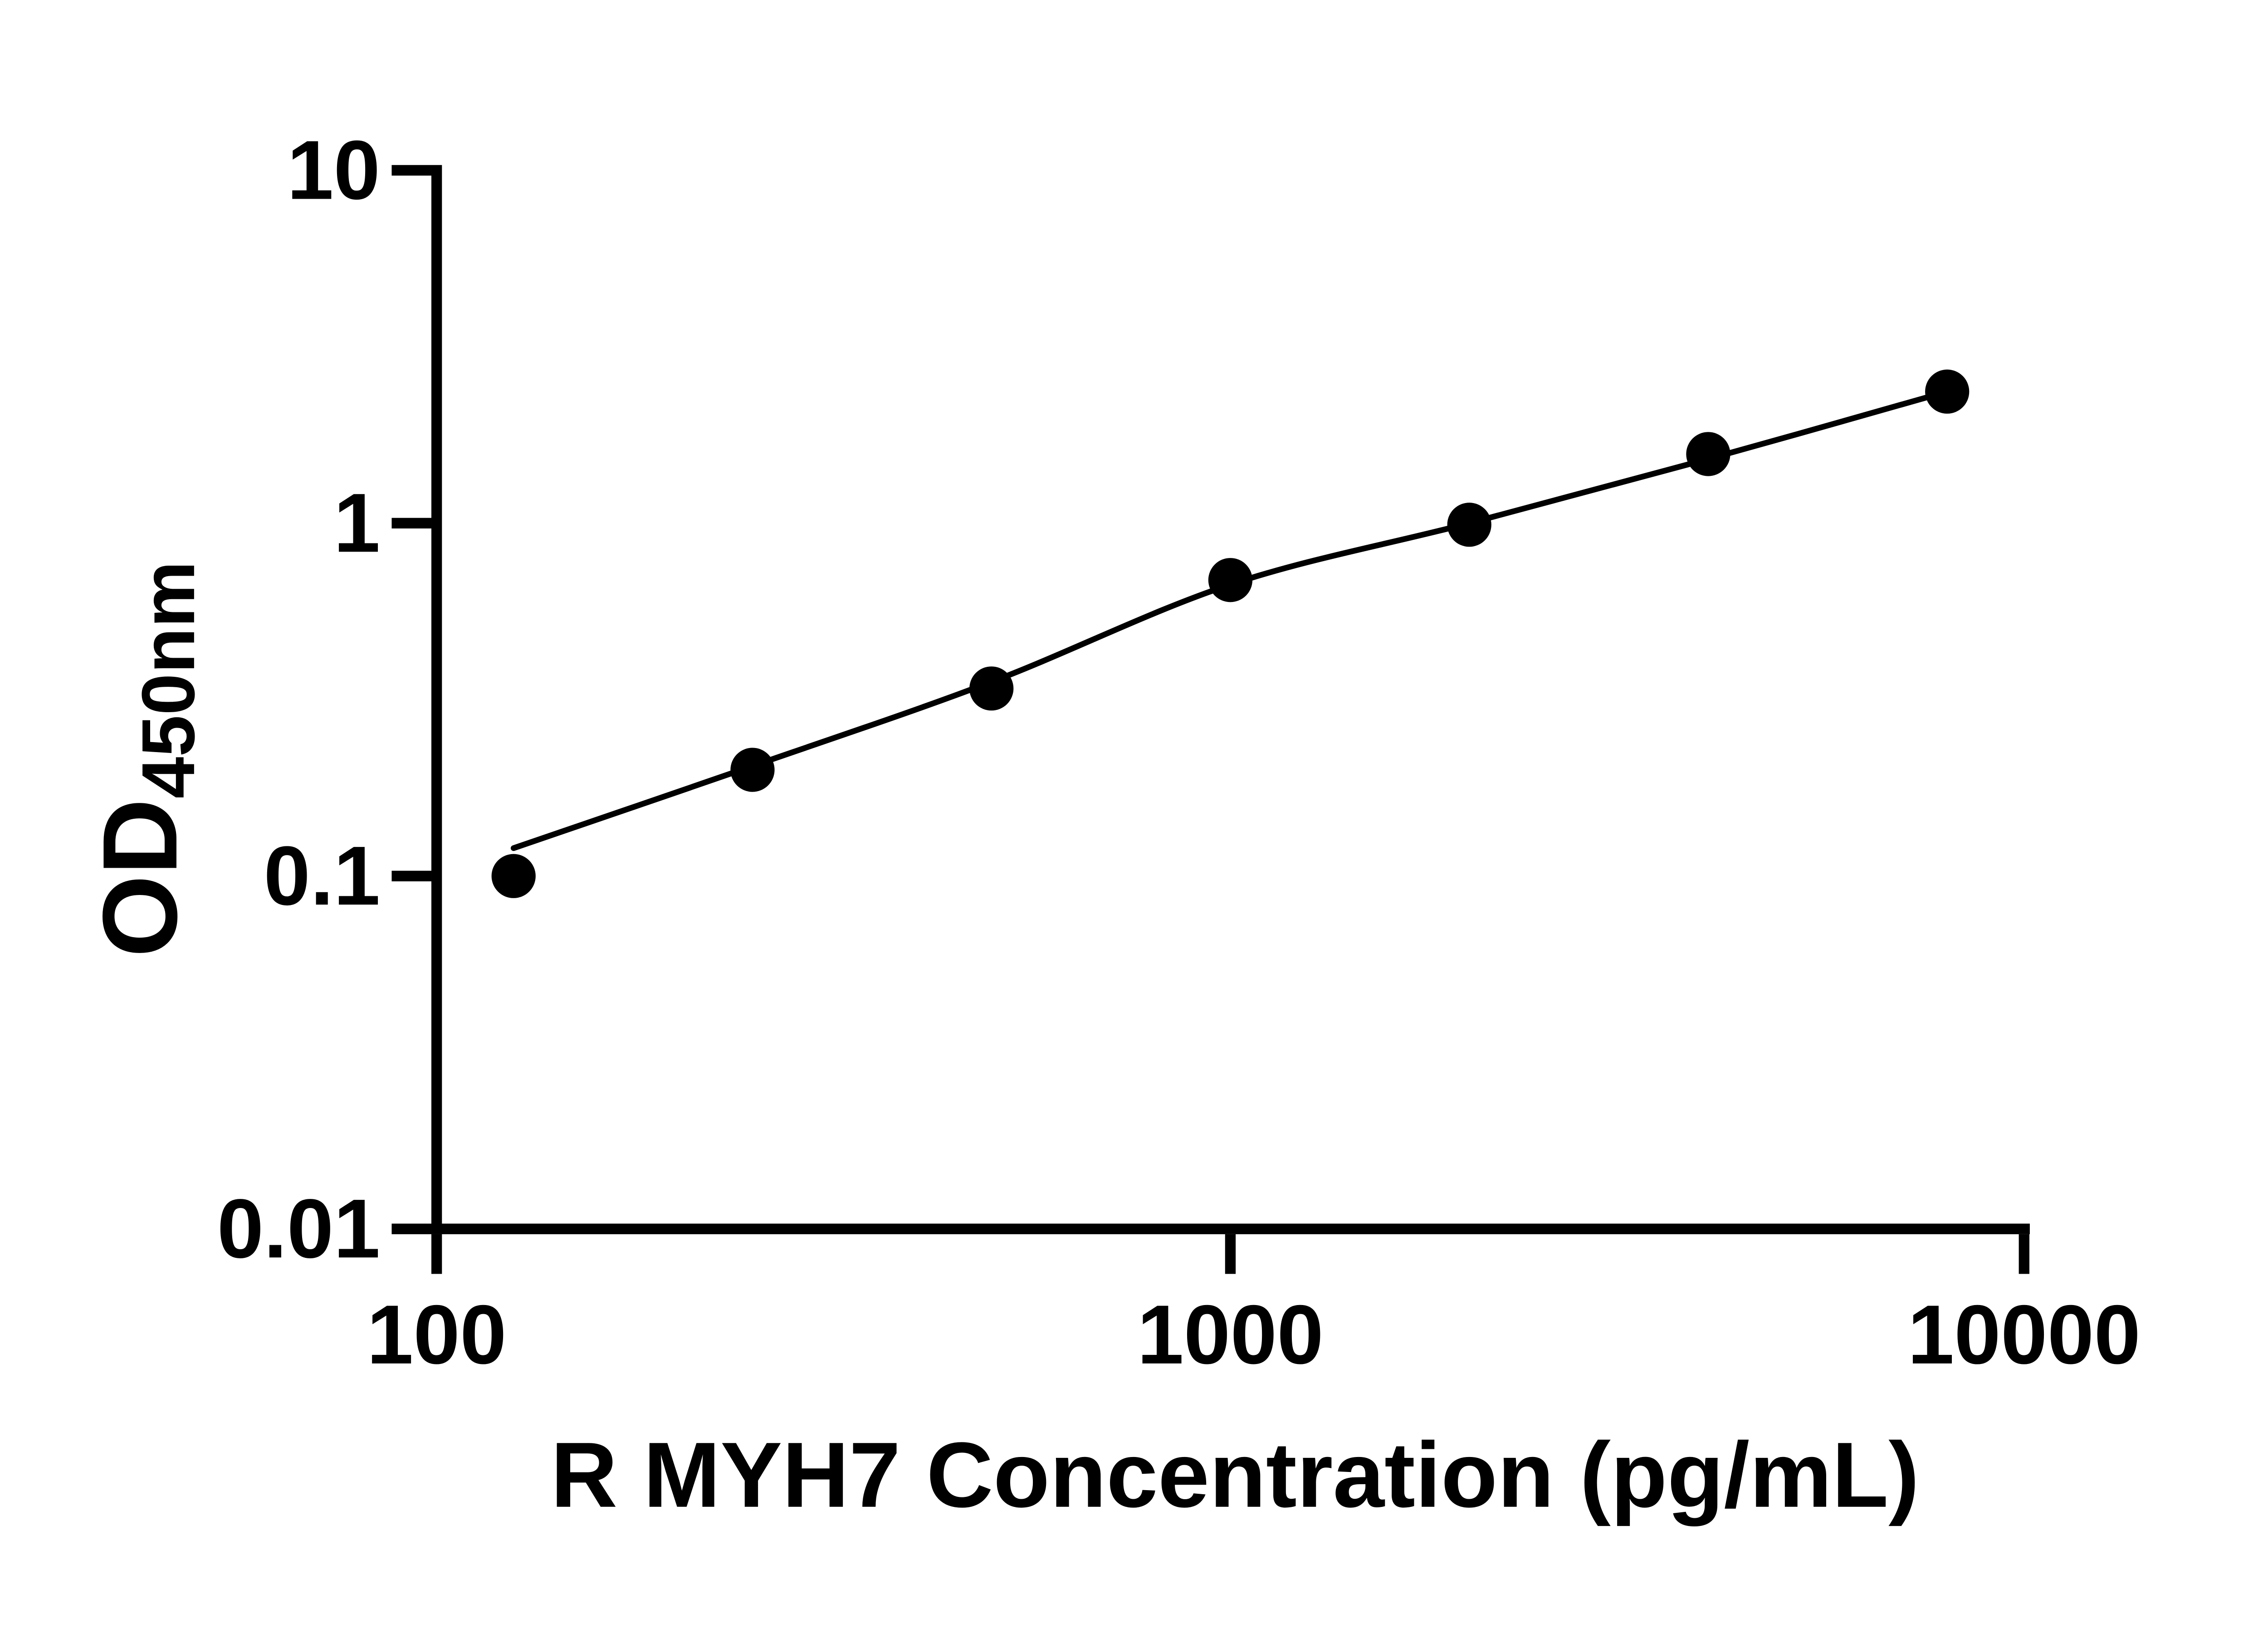 Image resolution: width=2268 pixels, height=1633 pixels. What do you see at coordinates (1231, 1228) in the screenshot?
I see `x-axis-line` at bounding box center [1231, 1228].